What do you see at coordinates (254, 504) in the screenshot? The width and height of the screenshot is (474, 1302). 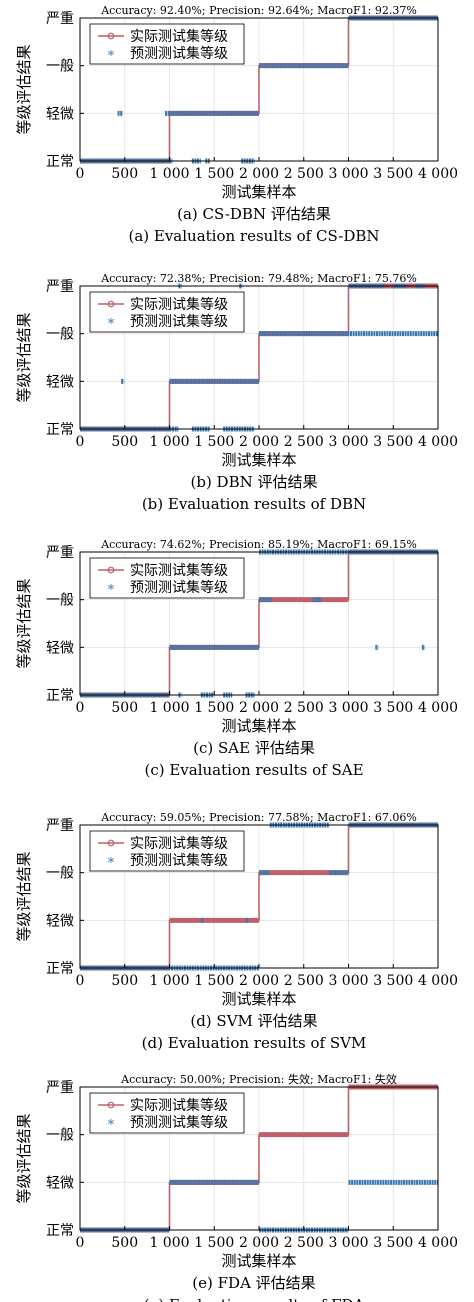 I see `caption-english: (b) Evaluation results of DBN` at bounding box center [254, 504].